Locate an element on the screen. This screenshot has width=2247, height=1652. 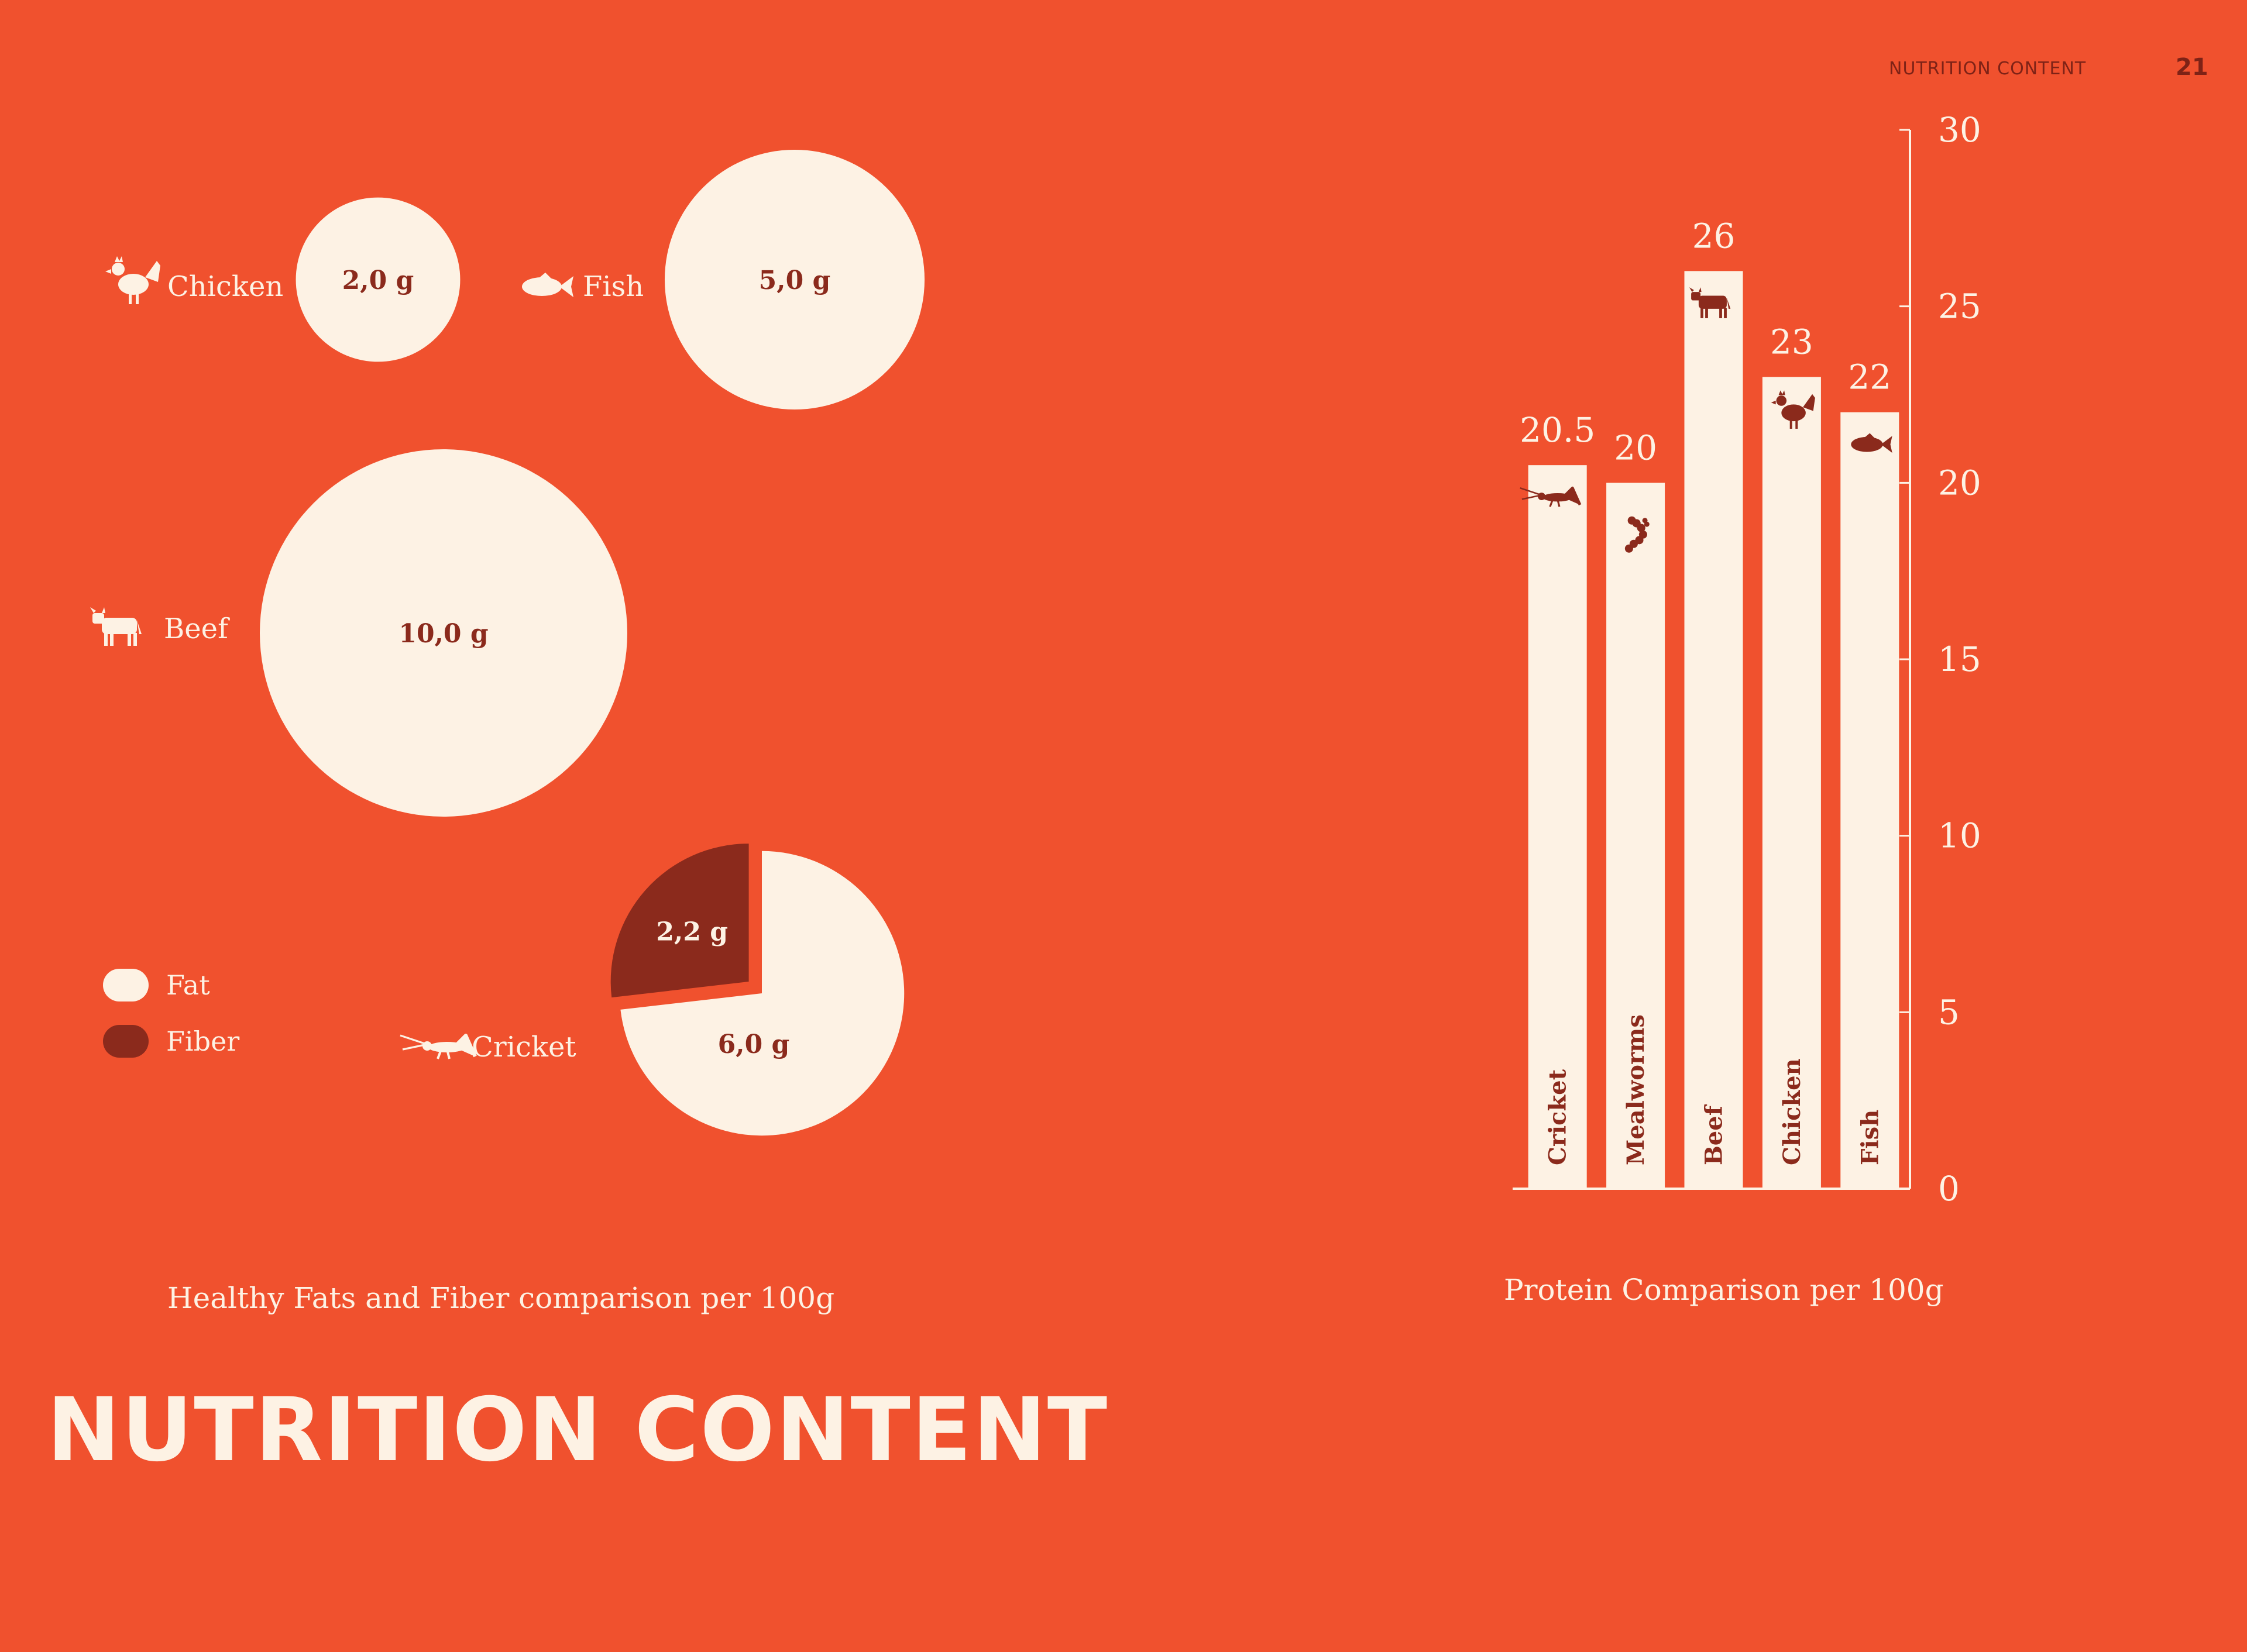
legend-label-fiber: Fiber is located at coordinates (203, 1041).